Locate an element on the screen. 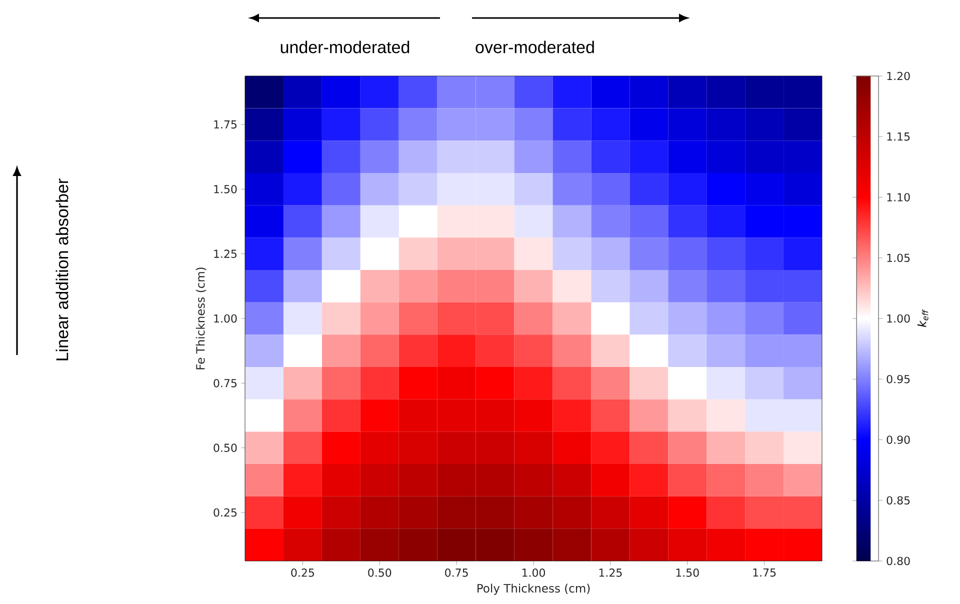  x-tick-label: 0.25 is located at coordinates (302, 572).